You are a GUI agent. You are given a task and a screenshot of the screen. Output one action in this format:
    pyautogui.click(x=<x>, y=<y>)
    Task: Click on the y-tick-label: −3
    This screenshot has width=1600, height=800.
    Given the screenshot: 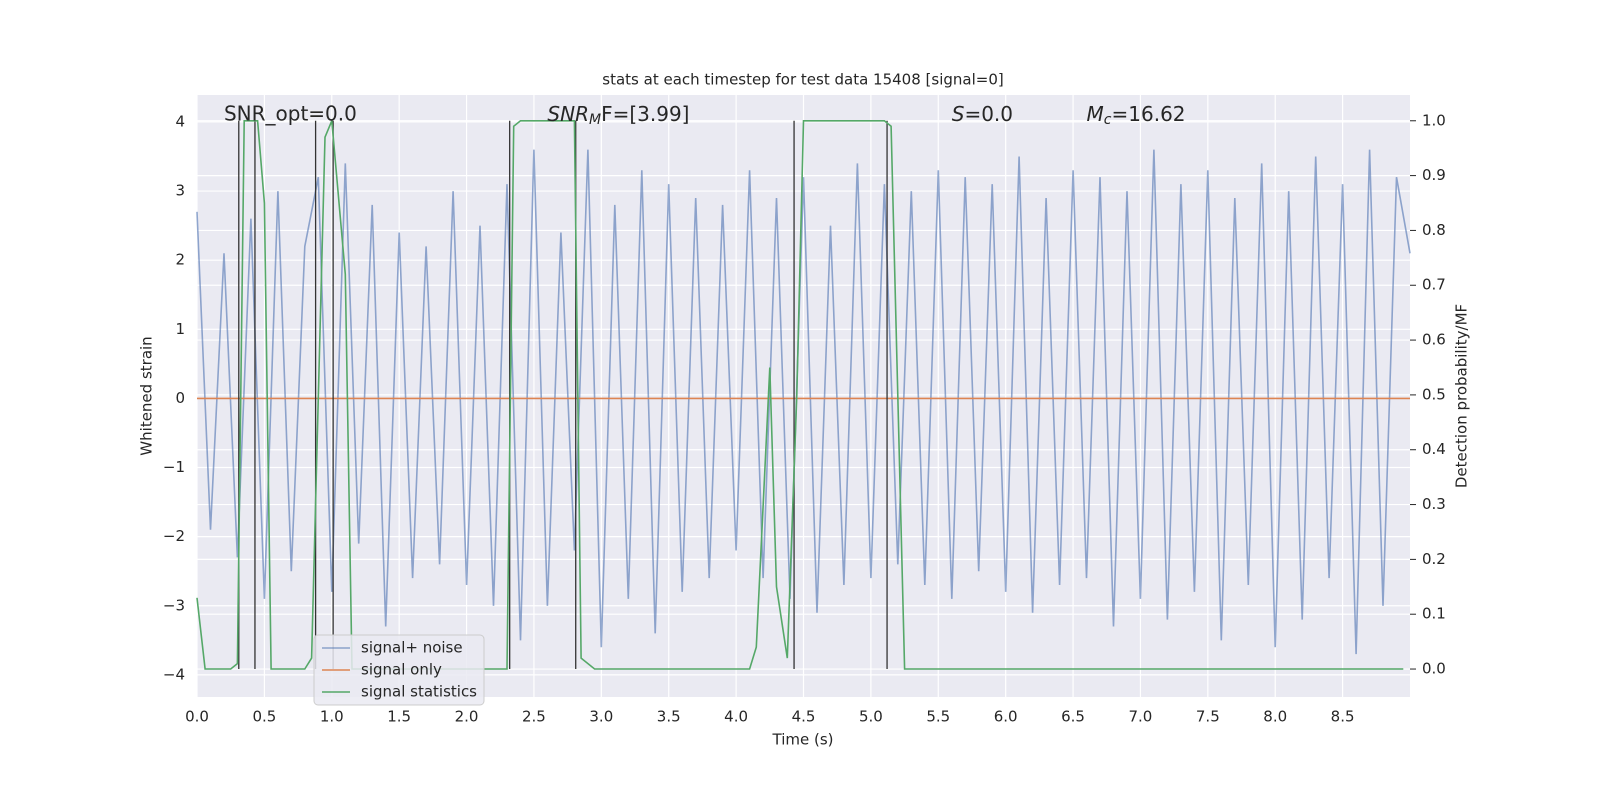 What is the action you would take?
    pyautogui.click(x=174, y=605)
    